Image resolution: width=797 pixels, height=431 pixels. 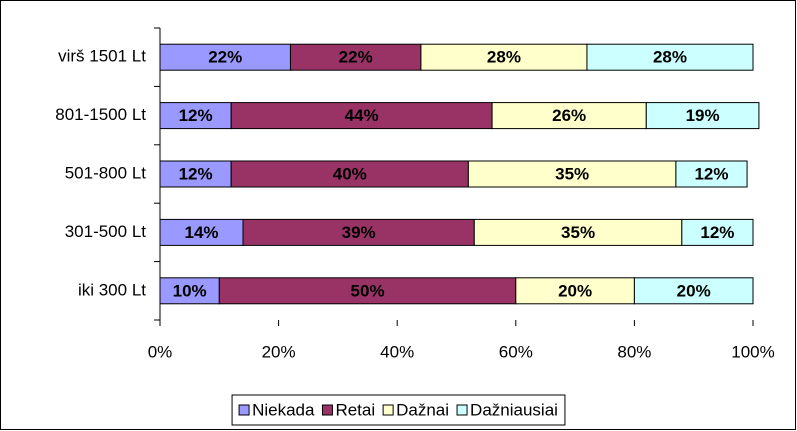 What do you see at coordinates (100, 114) in the screenshot?
I see `y-tick-label: 801-1500 Lt` at bounding box center [100, 114].